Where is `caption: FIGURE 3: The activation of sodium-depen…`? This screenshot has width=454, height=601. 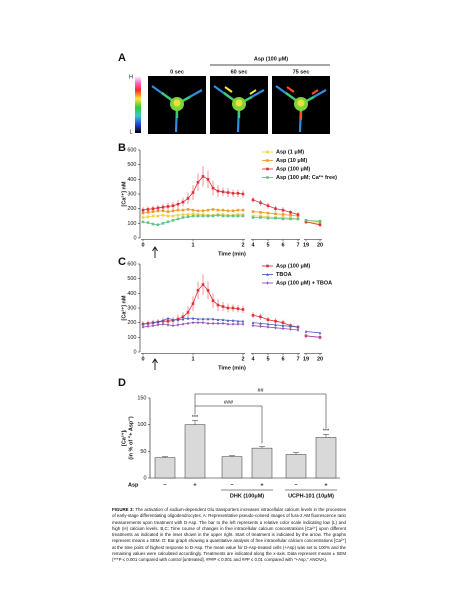 caption: FIGURE 3: The activation of sodium-depen… is located at coordinates (229, 535).